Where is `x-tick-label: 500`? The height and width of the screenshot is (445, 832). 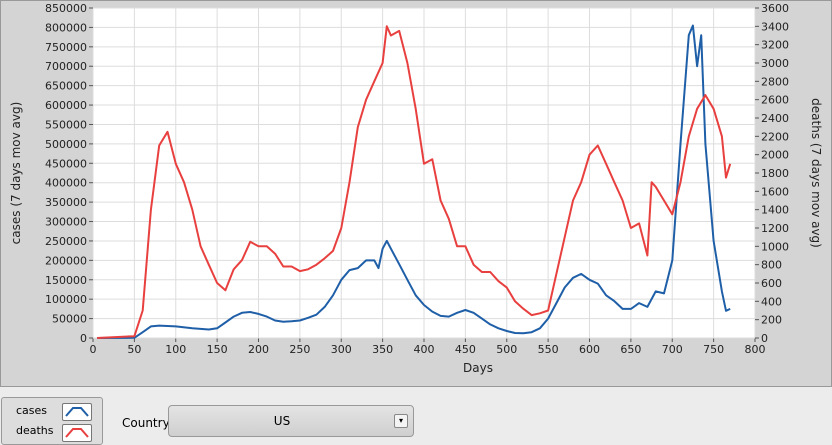
x-tick-label: 500 is located at coordinates (506, 349).